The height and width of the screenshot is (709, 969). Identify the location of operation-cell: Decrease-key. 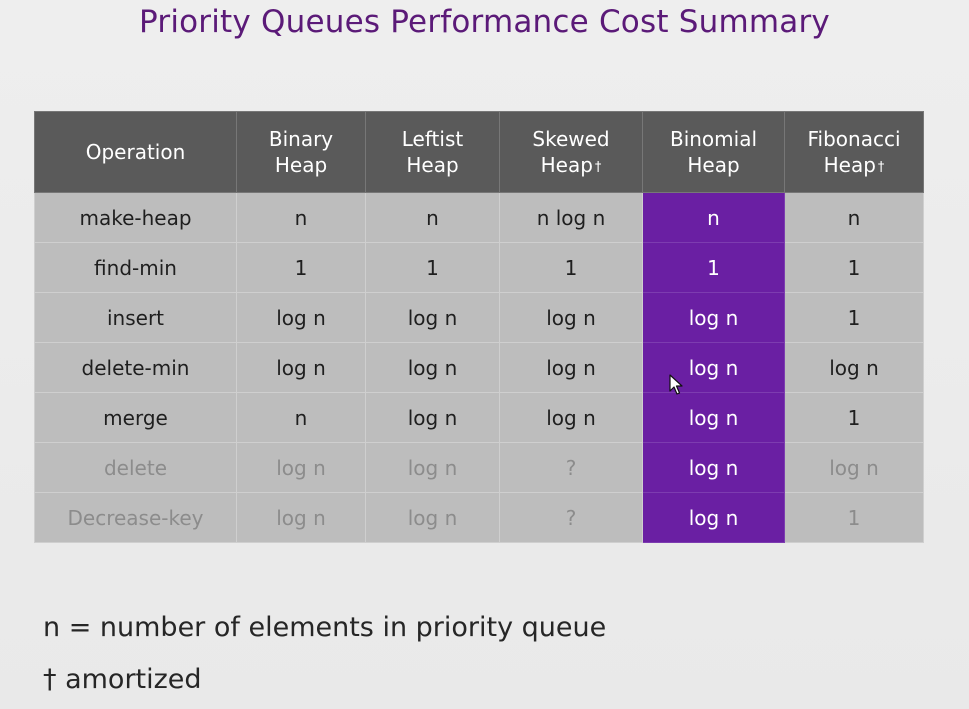
(135, 517).